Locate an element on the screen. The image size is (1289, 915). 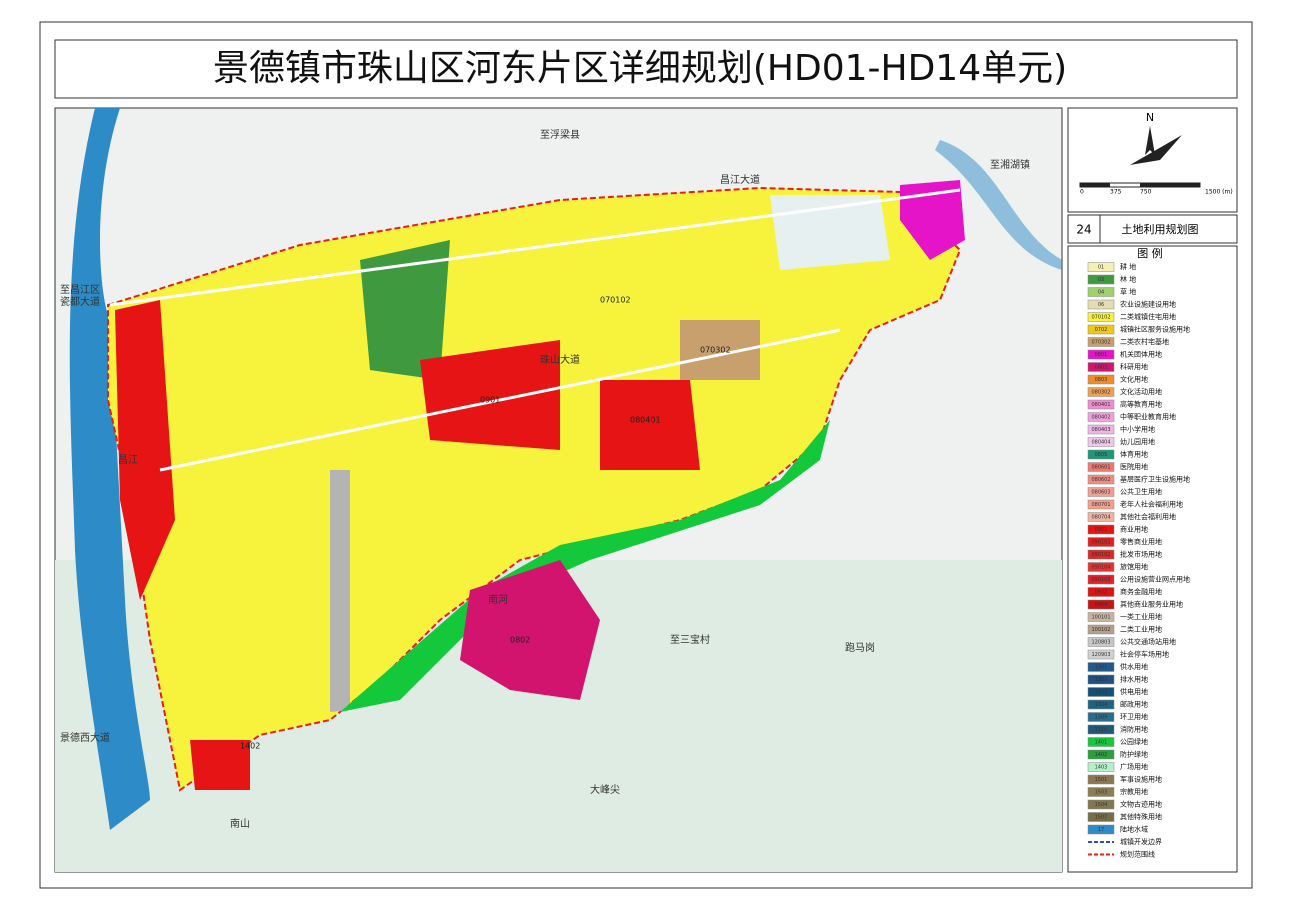
legend-name: 供电用地 is located at coordinates (1134, 691).